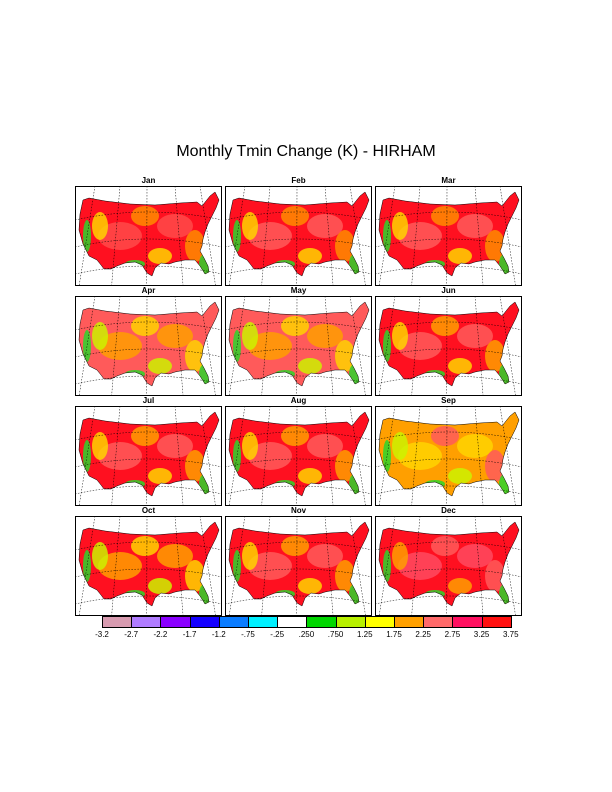 The image size is (612, 792). What do you see at coordinates (394, 634) in the screenshot?
I see `colorbar-tick-label: 1.75` at bounding box center [394, 634].